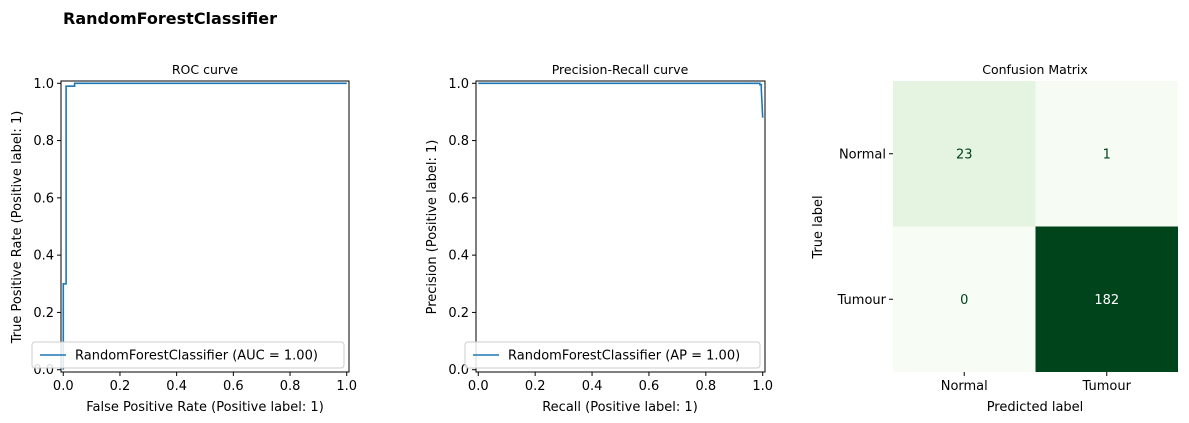  I want to click on roc-xtick-label: 0.6, so click(233, 386).